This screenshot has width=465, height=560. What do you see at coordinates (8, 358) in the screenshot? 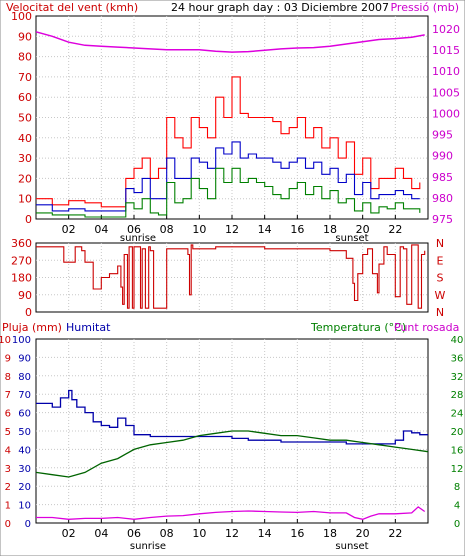
I see `rain-tick-label: 9` at bounding box center [8, 358].